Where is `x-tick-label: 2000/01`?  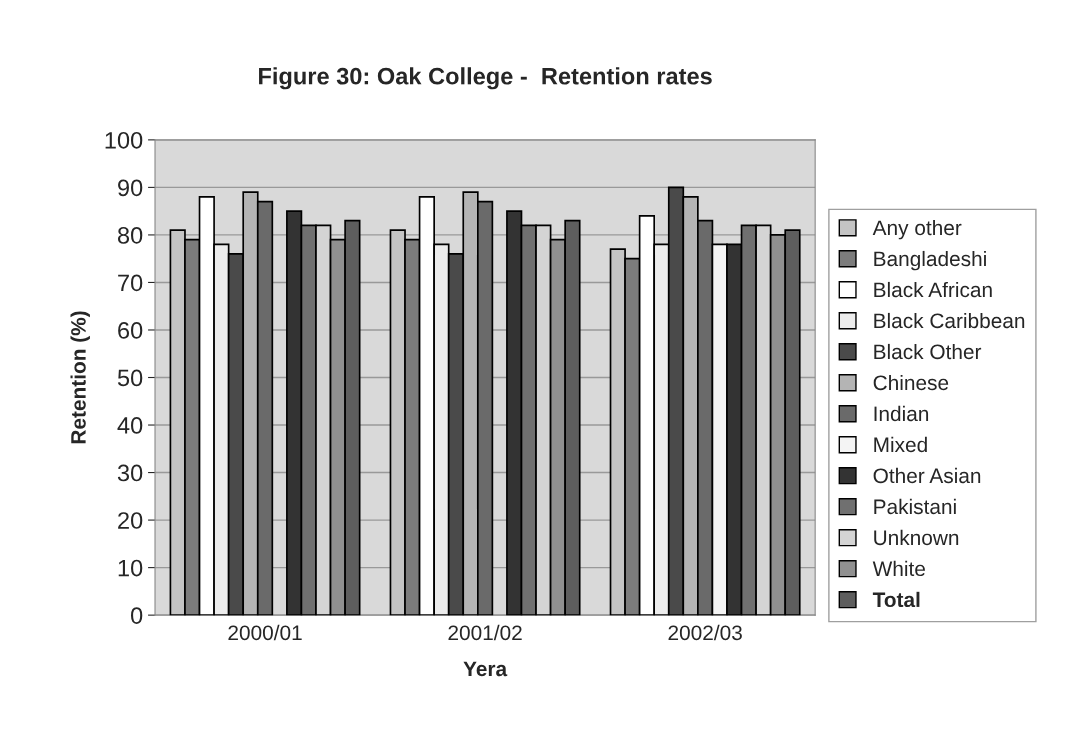
x-tick-label: 2000/01 is located at coordinates (265, 632).